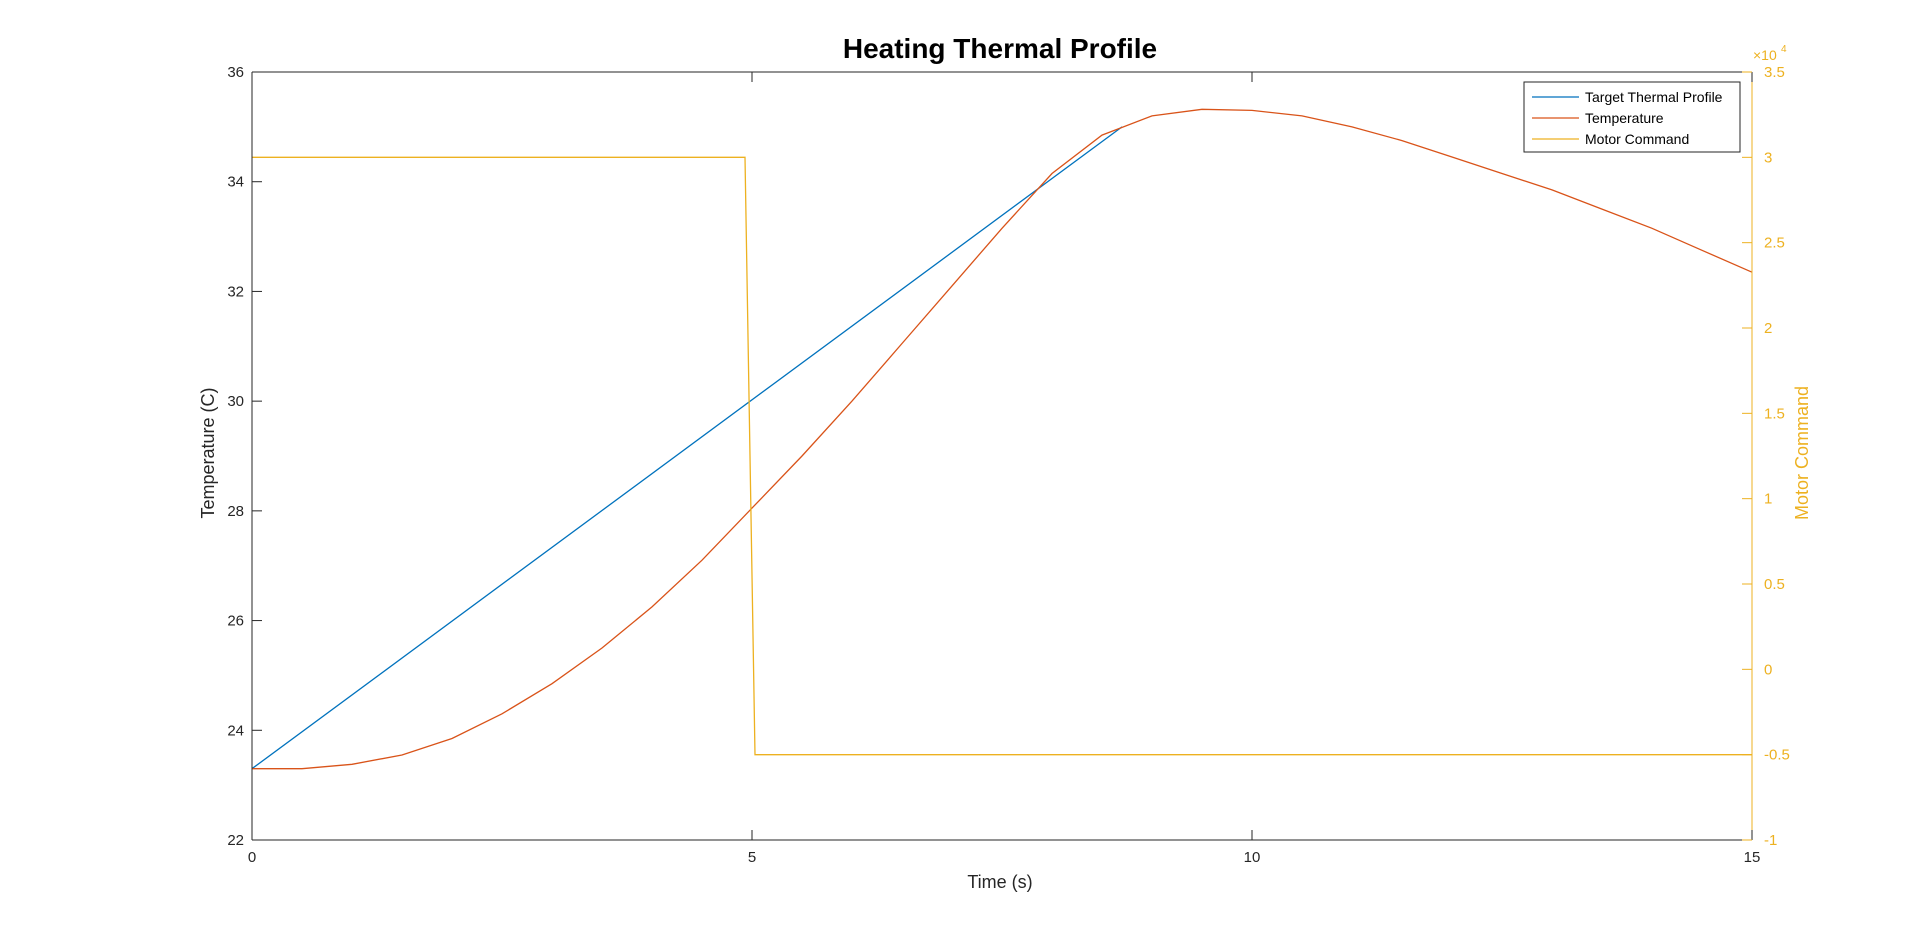  What do you see at coordinates (1000, 48) in the screenshot?
I see `chart-title: Heating Thermal Profile` at bounding box center [1000, 48].